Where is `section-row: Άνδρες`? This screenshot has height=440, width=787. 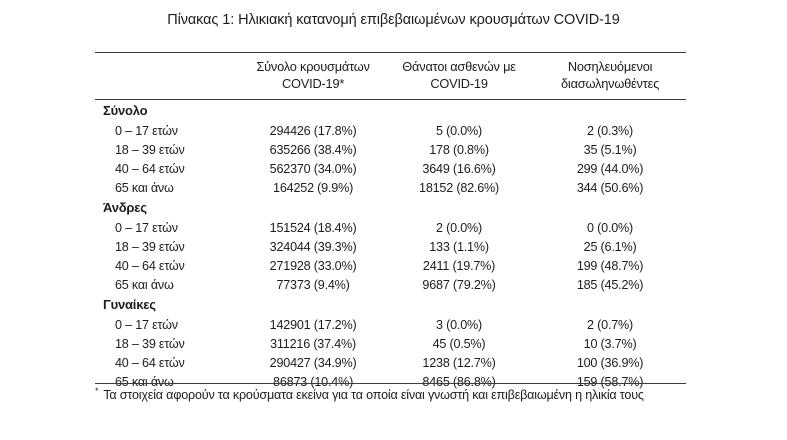
section-row: Άνδρες is located at coordinates (390, 207).